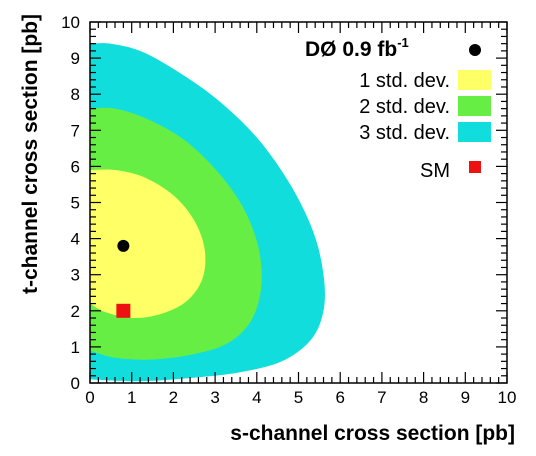  Describe the element at coordinates (75, 239) in the screenshot. I see `y-tick-label: 4` at that location.